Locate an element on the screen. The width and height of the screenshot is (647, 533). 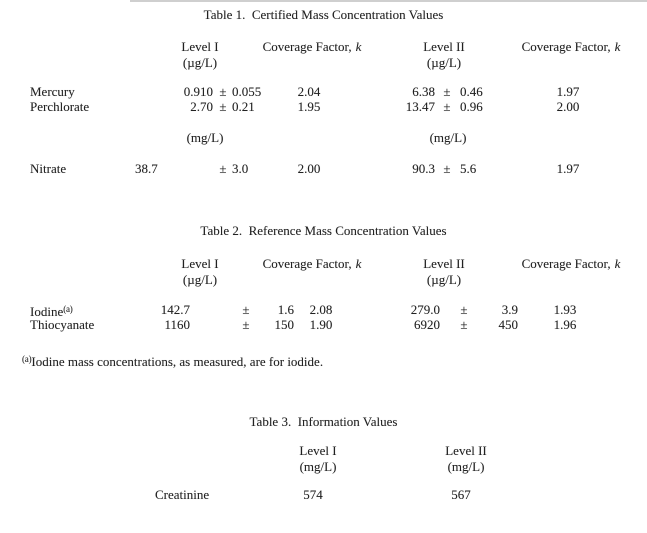
coverage-factor-level1: 2.00 is located at coordinates (309, 168).